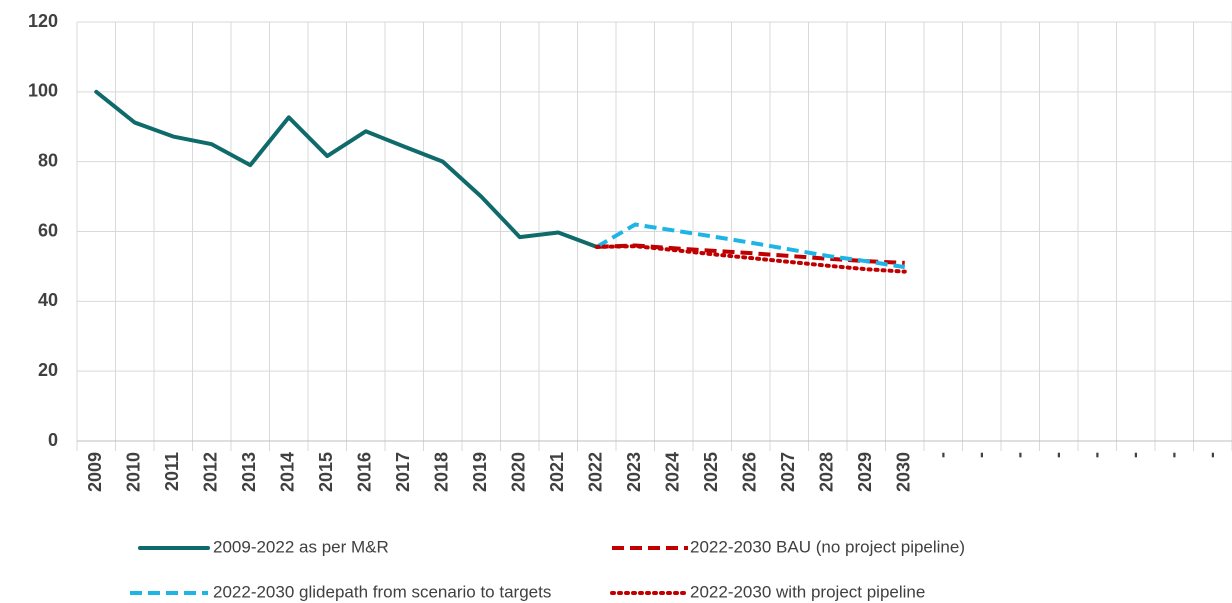 This screenshot has height=603, width=1232. I want to click on x-tick-label: 2024, so click(673, 472).